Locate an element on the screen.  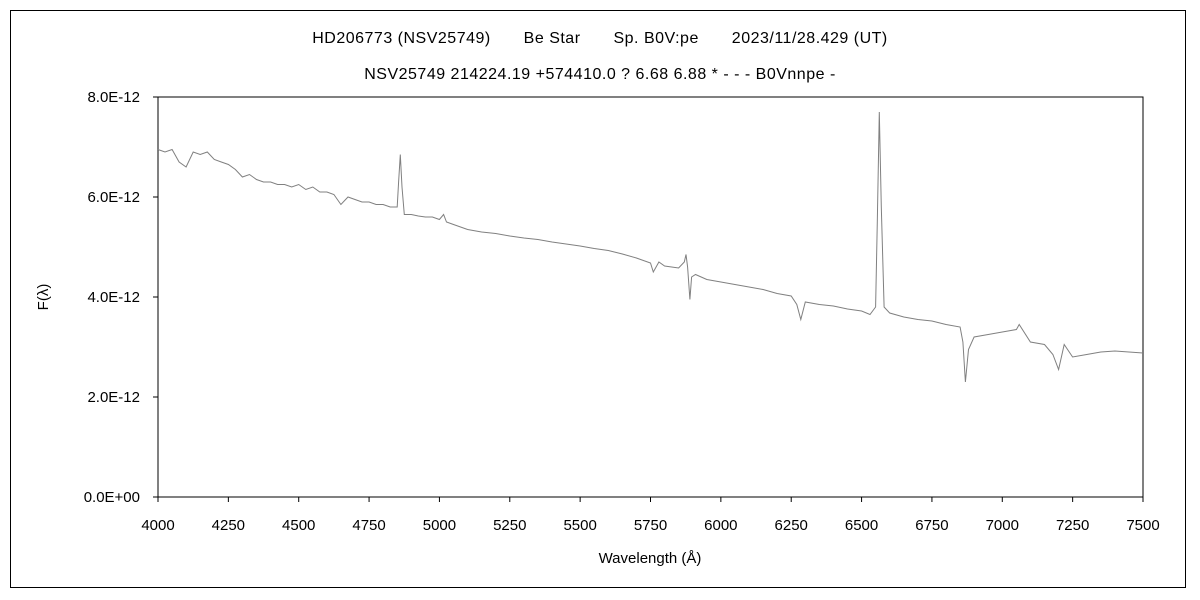
x-tick-label: 4500 is located at coordinates (298, 525).